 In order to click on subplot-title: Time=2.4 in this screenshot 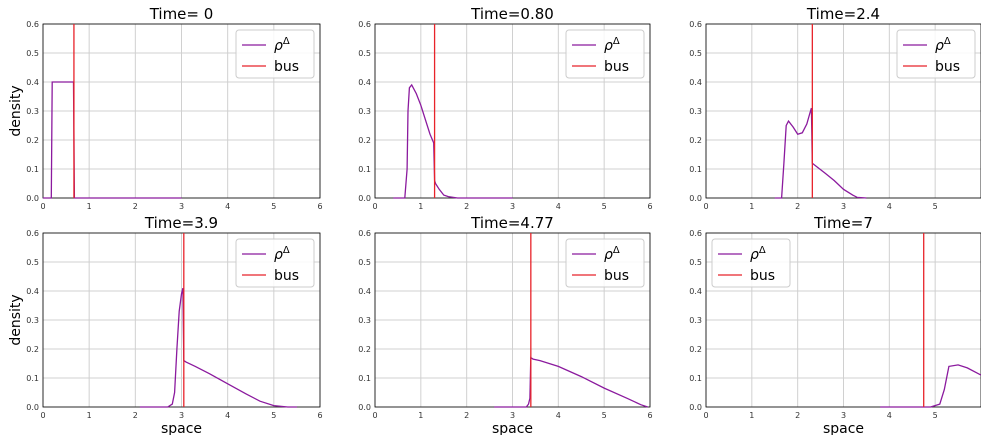, I will do `click(843, 14)`.